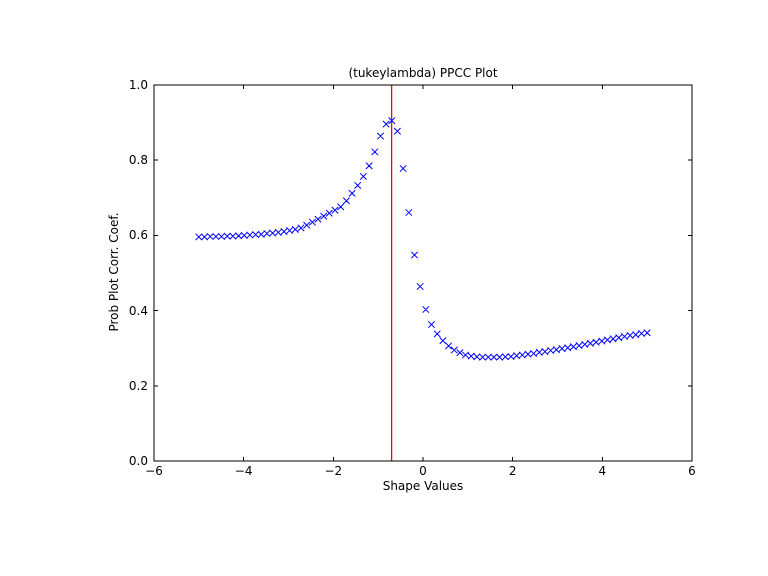 The image size is (768, 576). I want to click on x-tick-label: 0, so click(423, 471).